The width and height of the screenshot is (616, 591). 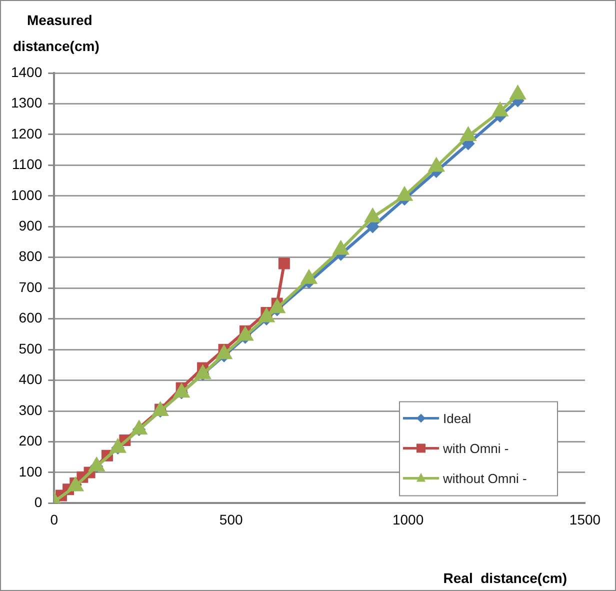 I want to click on y-tick-label: 100, so click(x=30, y=471).